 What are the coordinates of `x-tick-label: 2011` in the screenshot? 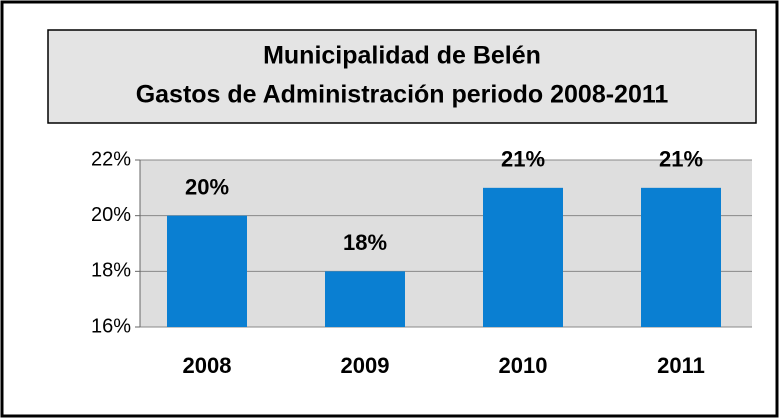 It's located at (681, 365).